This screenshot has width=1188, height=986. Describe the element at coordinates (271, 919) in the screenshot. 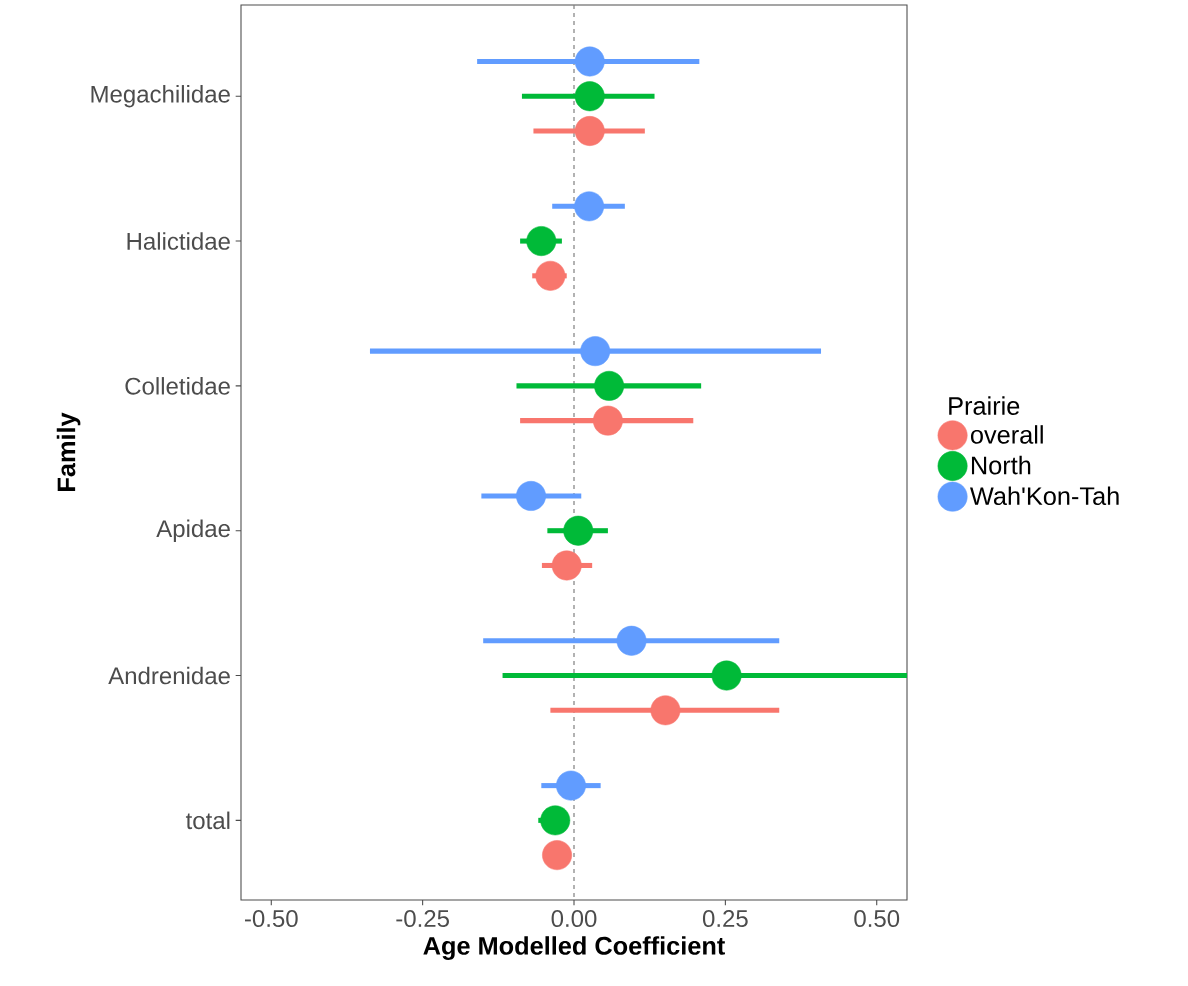

I see `x-tick-label: -0.50` at that location.